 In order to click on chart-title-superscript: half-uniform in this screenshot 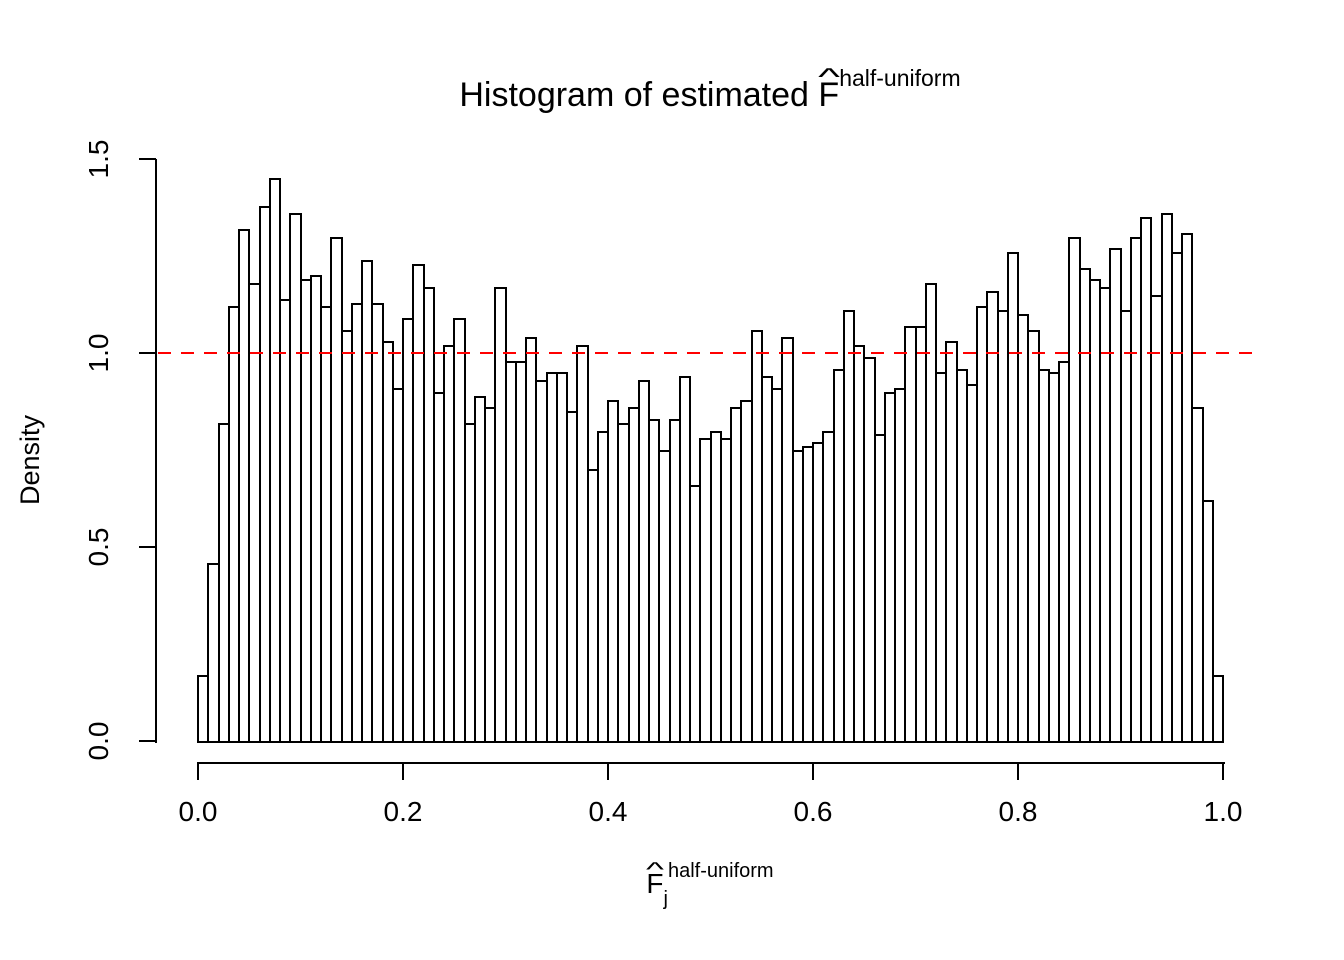, I will do `click(900, 78)`.